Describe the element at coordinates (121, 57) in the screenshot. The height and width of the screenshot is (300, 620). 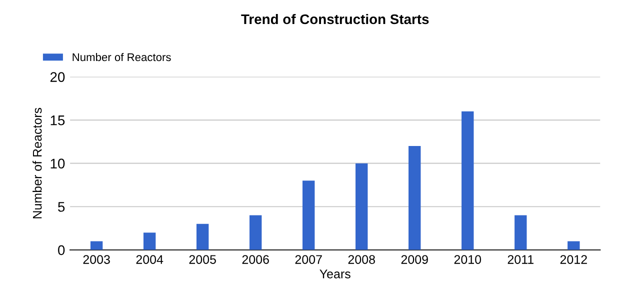
I see `legend-label: Number of Reactors` at that location.